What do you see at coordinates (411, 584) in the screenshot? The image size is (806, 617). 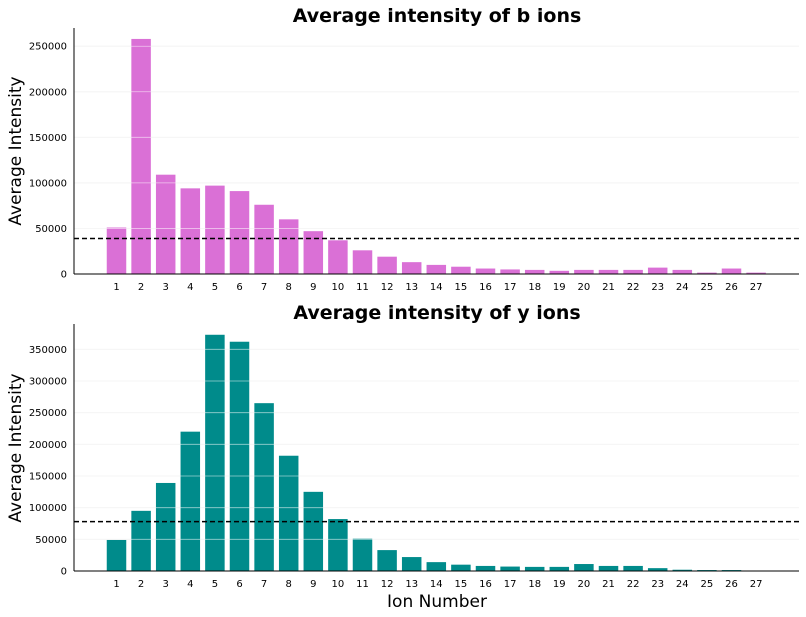 I see `y-ions-x-tick-label: 13` at bounding box center [411, 584].